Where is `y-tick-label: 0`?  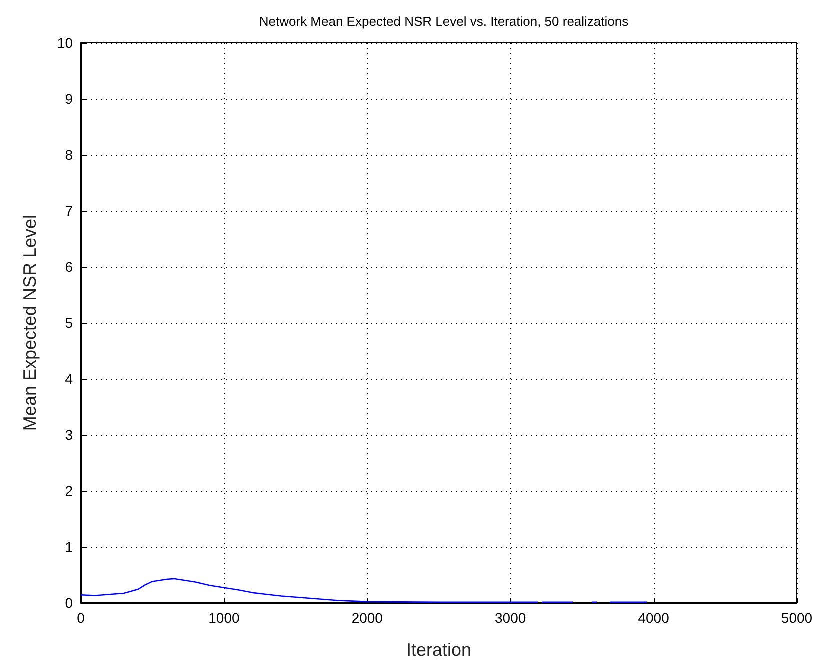 y-tick-label: 0 is located at coordinates (69, 603).